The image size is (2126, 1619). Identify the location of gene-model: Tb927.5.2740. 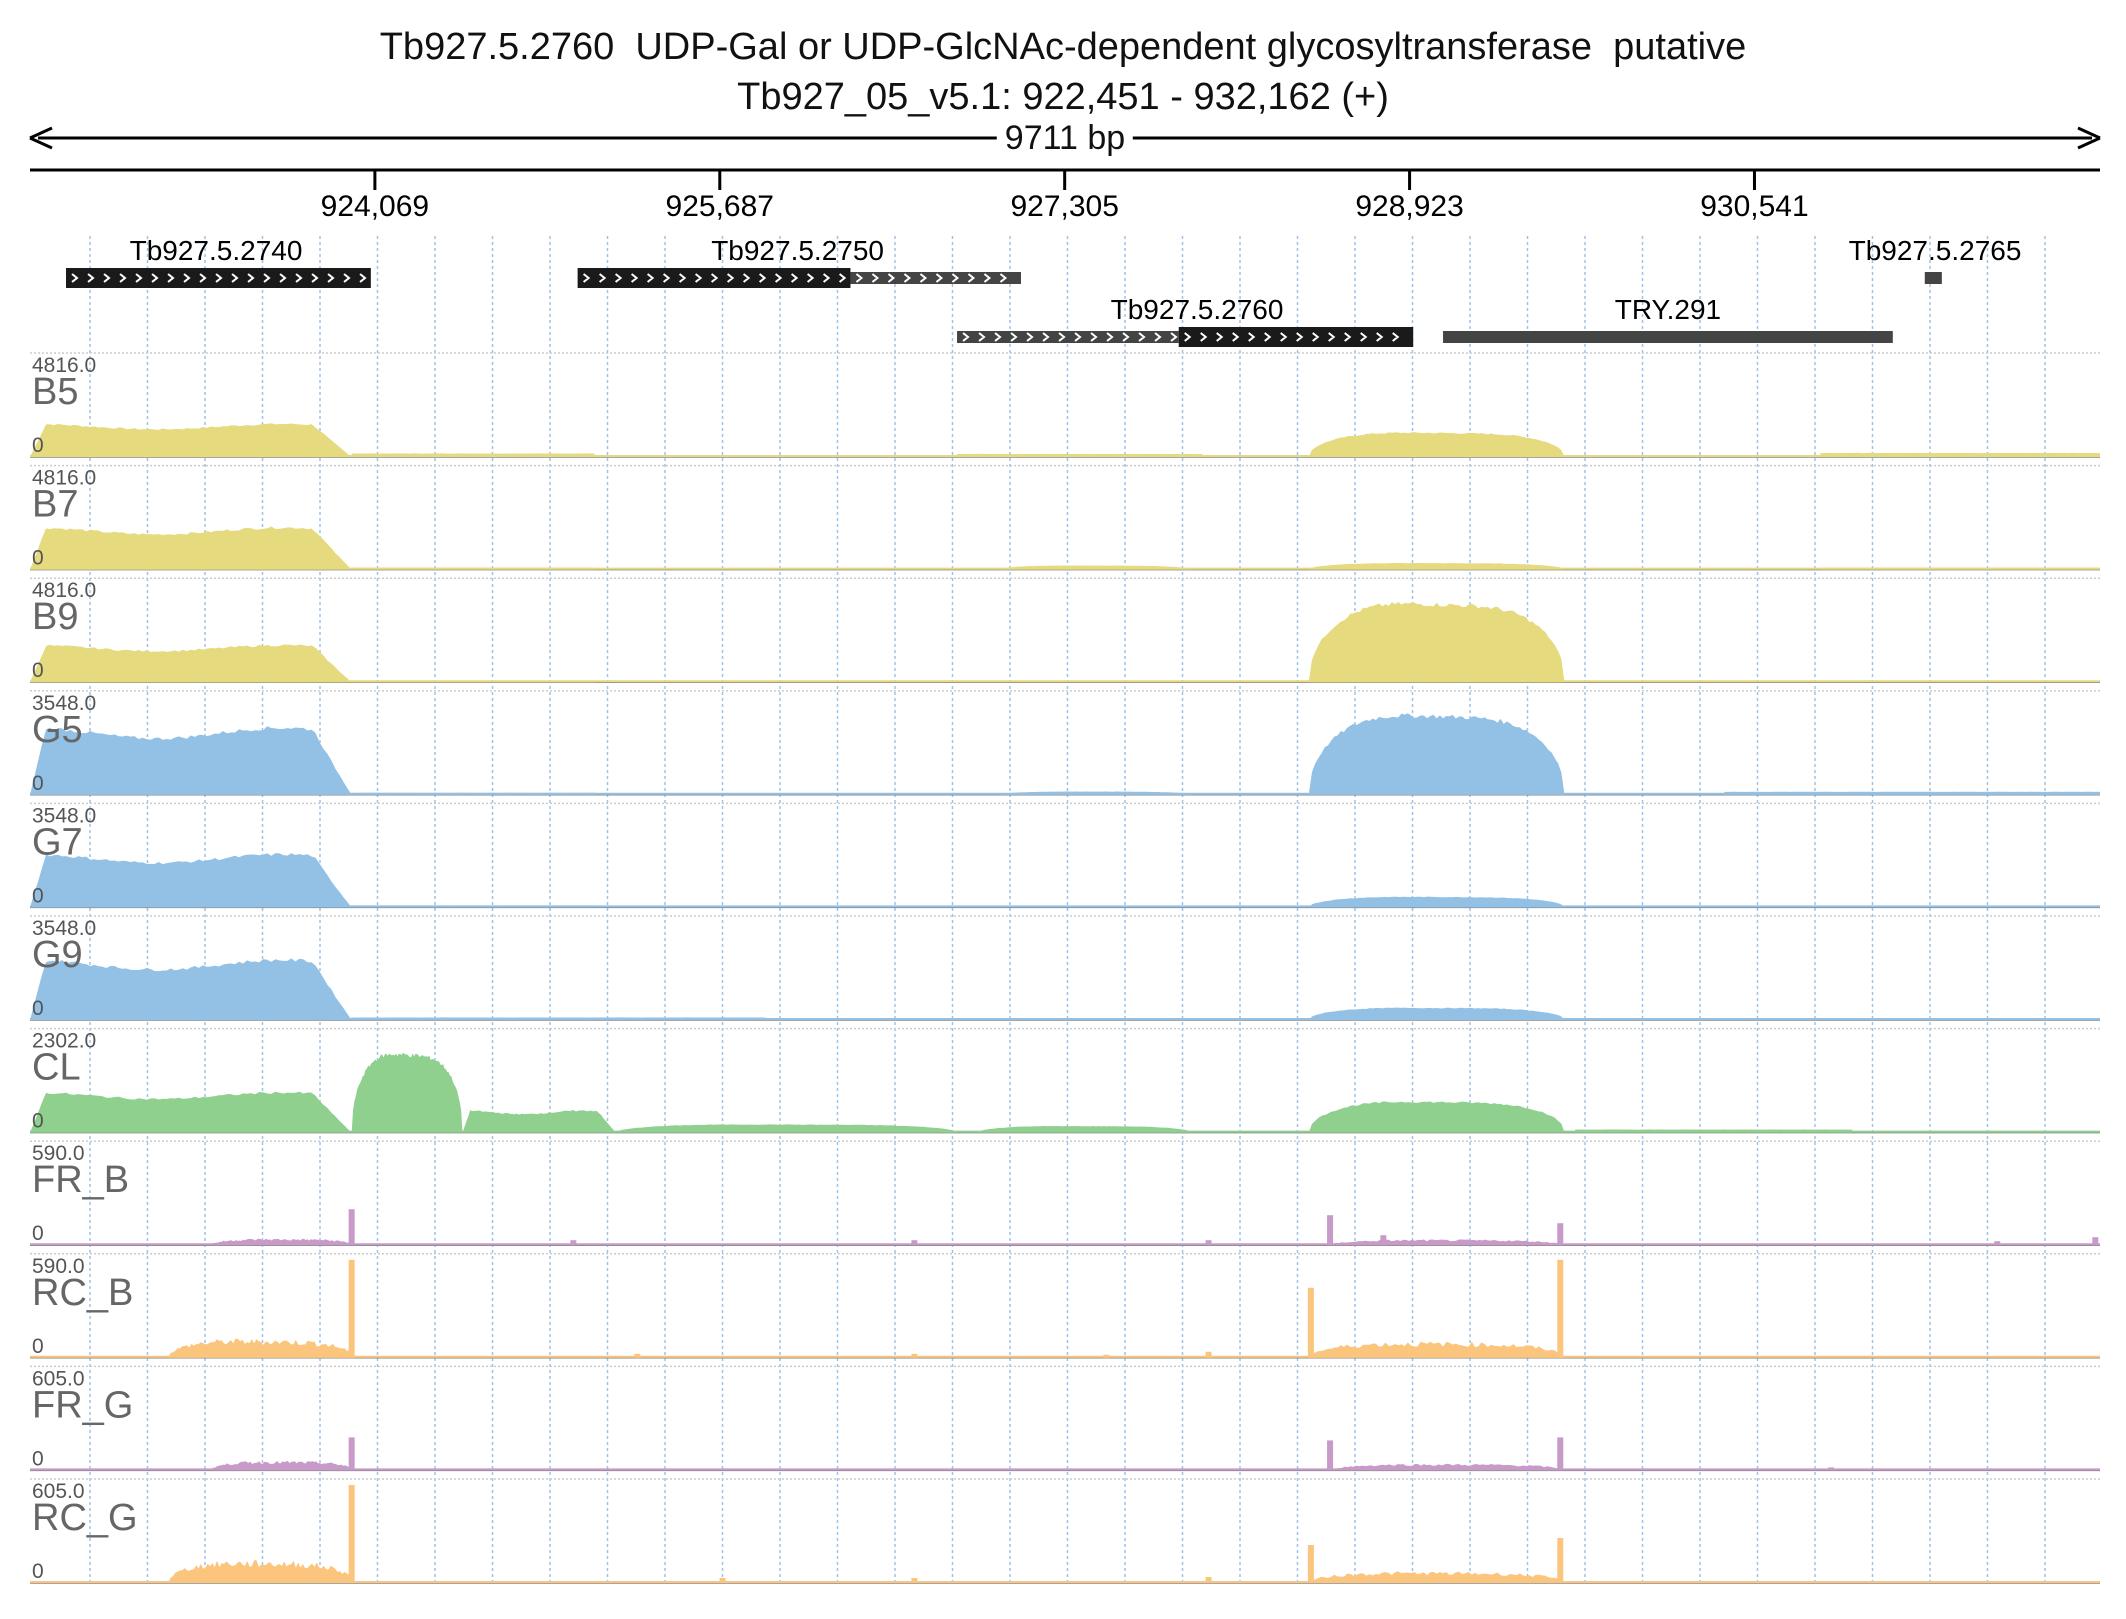
(218, 261).